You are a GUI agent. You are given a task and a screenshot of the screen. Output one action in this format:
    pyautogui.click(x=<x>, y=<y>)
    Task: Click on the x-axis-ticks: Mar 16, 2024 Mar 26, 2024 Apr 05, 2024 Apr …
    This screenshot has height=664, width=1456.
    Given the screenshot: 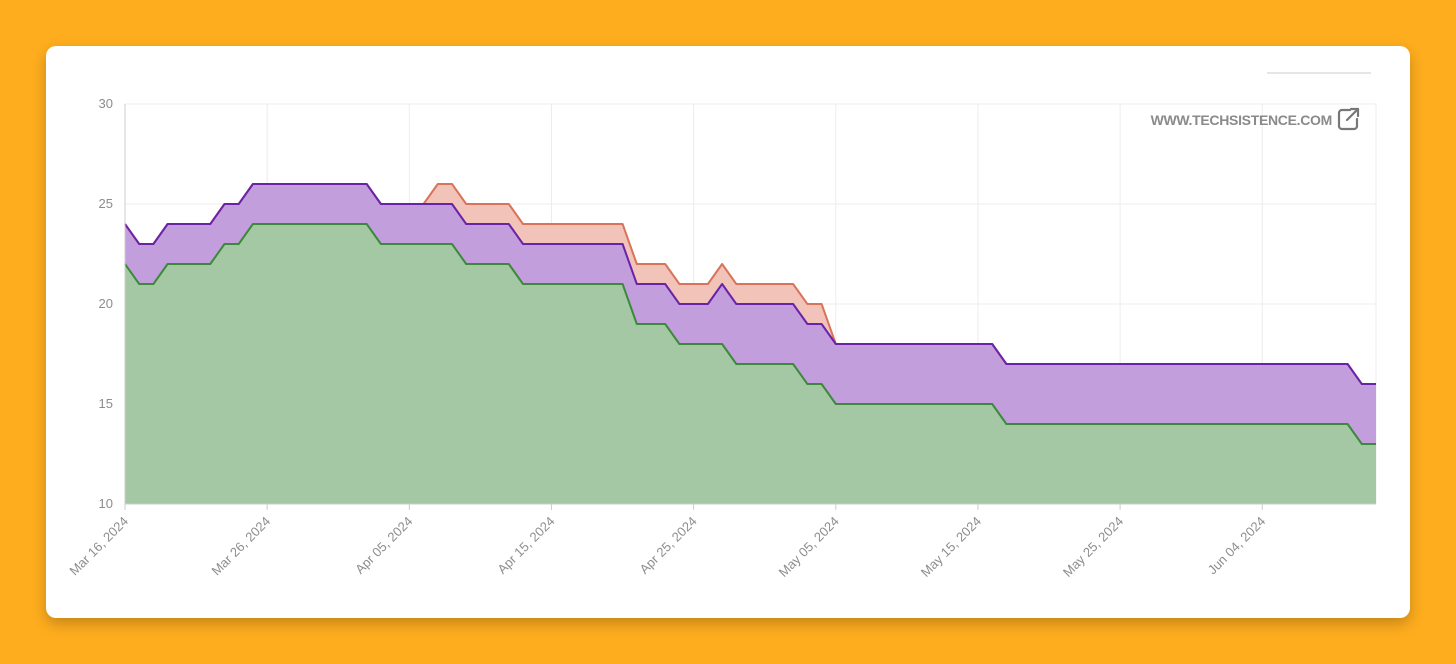 What is the action you would take?
    pyautogui.click(x=667, y=547)
    